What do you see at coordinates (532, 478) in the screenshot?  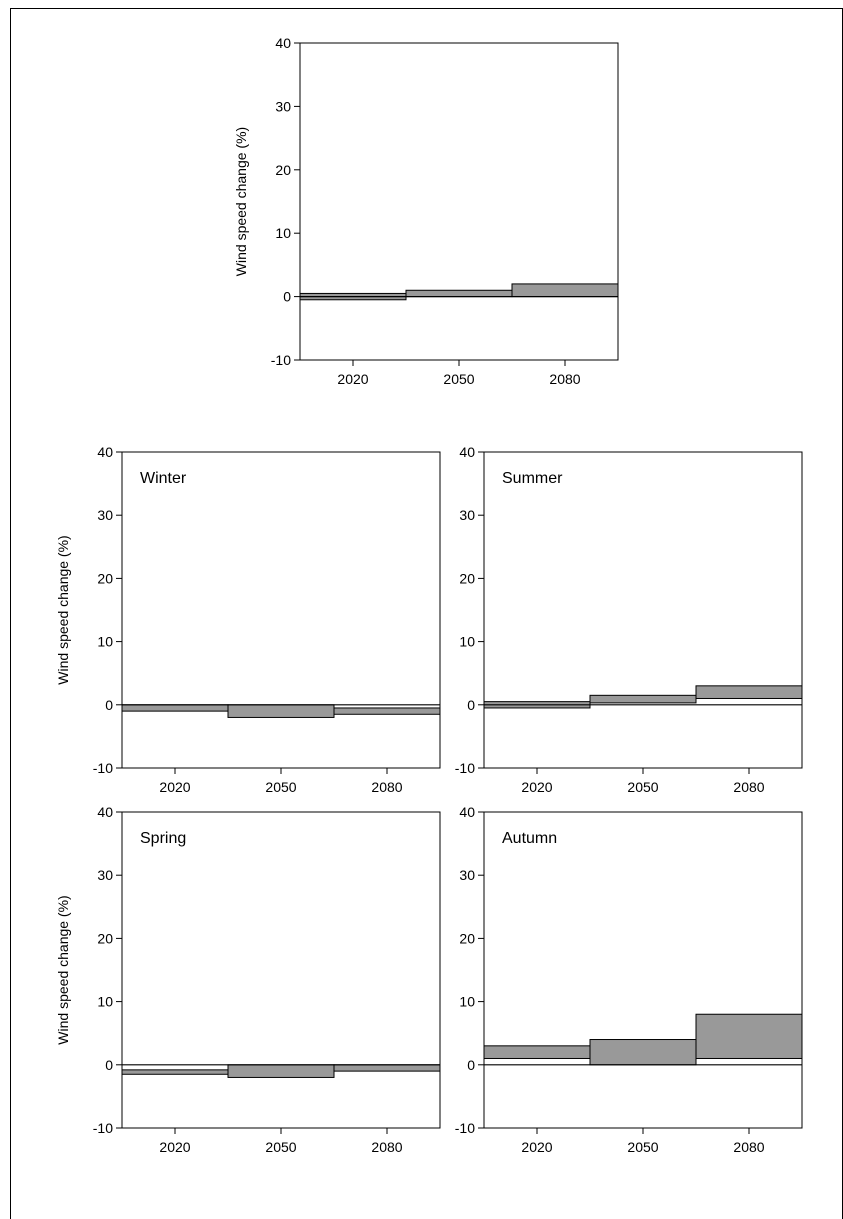 I see `panel-label: Summer` at bounding box center [532, 478].